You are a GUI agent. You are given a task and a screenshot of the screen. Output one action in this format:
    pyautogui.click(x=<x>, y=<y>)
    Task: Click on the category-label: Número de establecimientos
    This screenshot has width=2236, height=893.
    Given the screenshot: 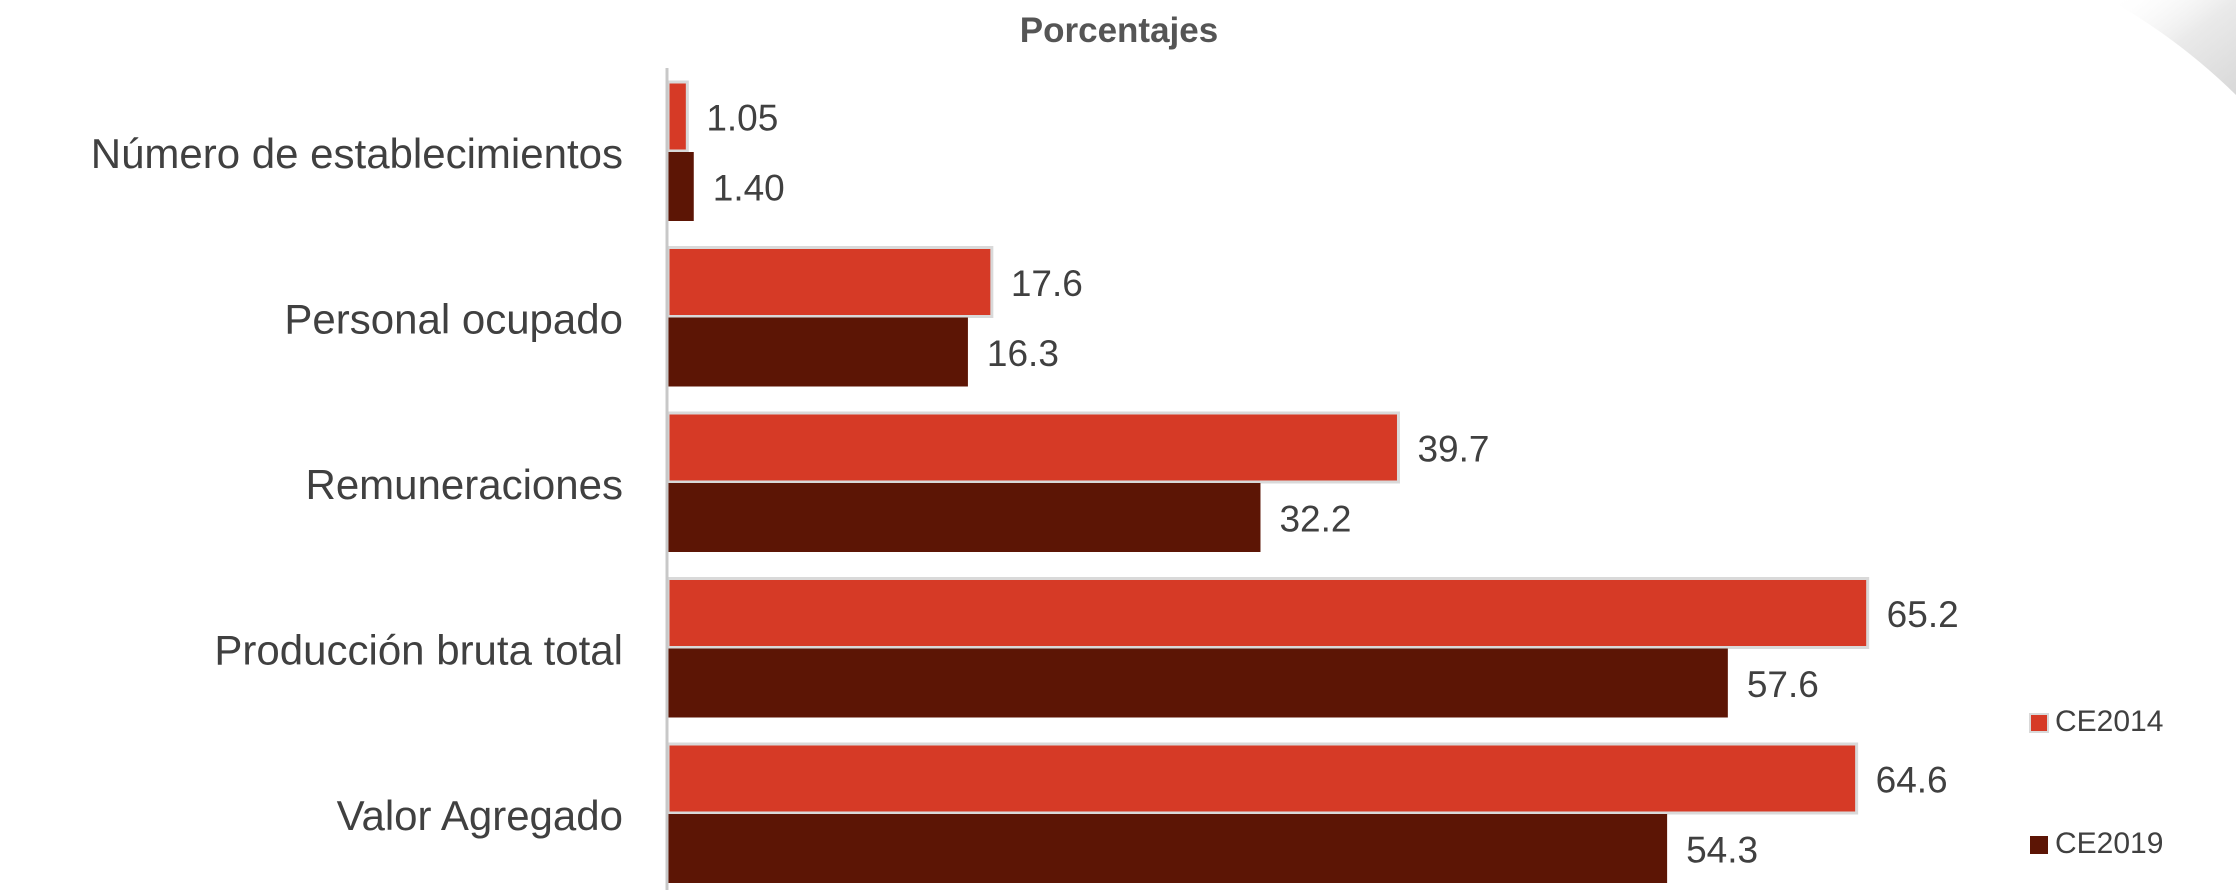 What is the action you would take?
    pyautogui.click(x=357, y=153)
    